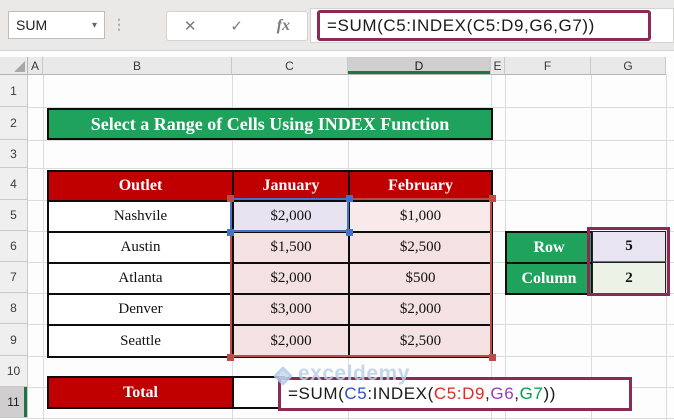  Describe the element at coordinates (420, 186) in the screenshot. I see `table-header-cell: February` at that location.